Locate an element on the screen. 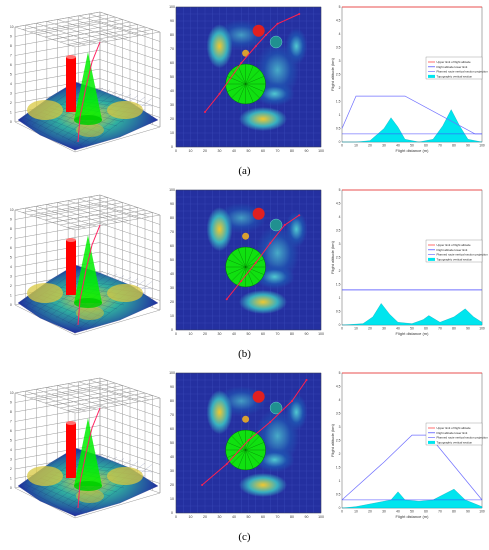 The width and height of the screenshot is (489, 550). threat-cone-base is located at coordinates (88, 303).